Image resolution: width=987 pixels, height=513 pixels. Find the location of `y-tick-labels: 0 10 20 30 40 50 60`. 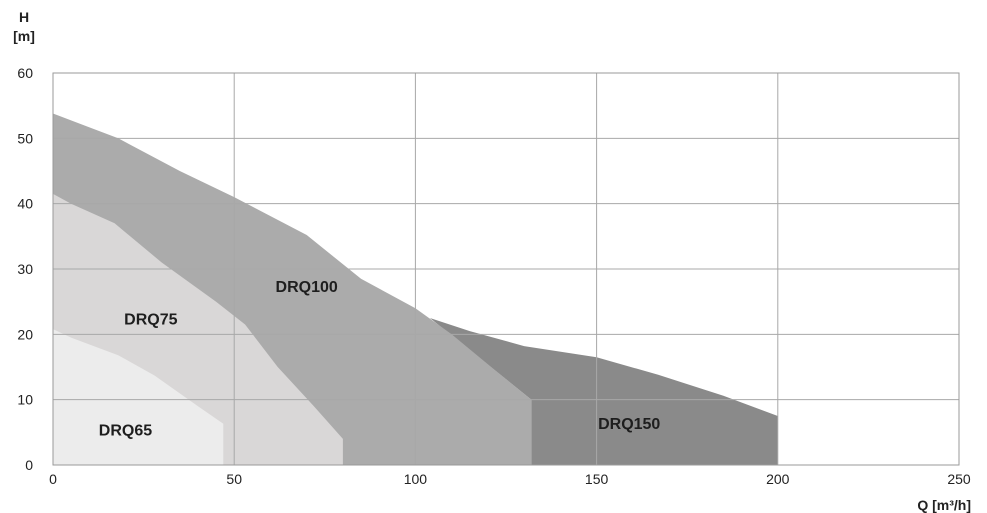

y-tick-labels: 0 10 20 30 40 50 60 is located at coordinates (25, 269).